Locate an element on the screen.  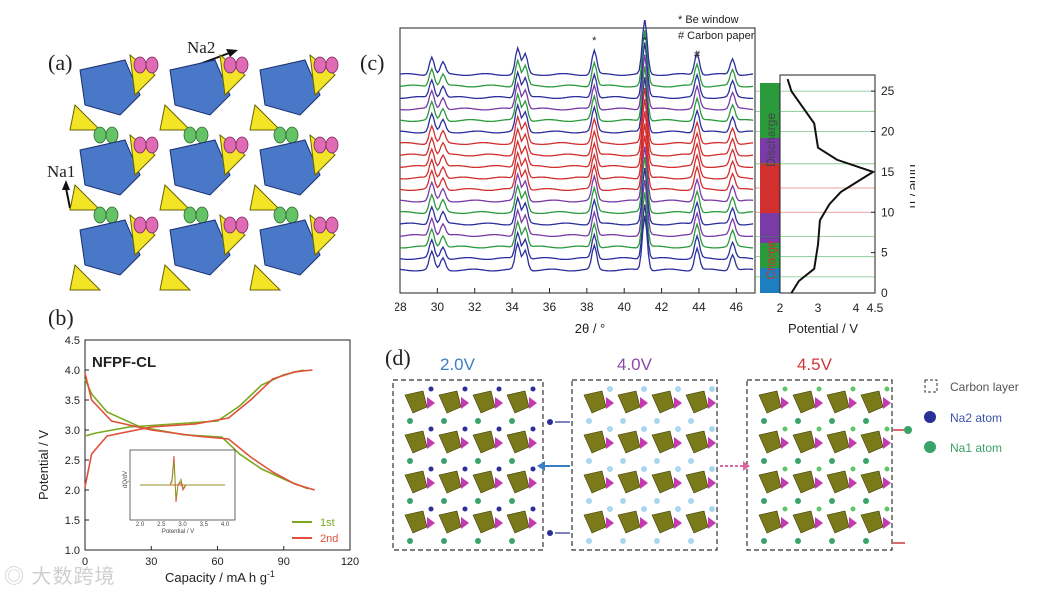
b-xtick-label: 60 is located at coordinates (217, 562).